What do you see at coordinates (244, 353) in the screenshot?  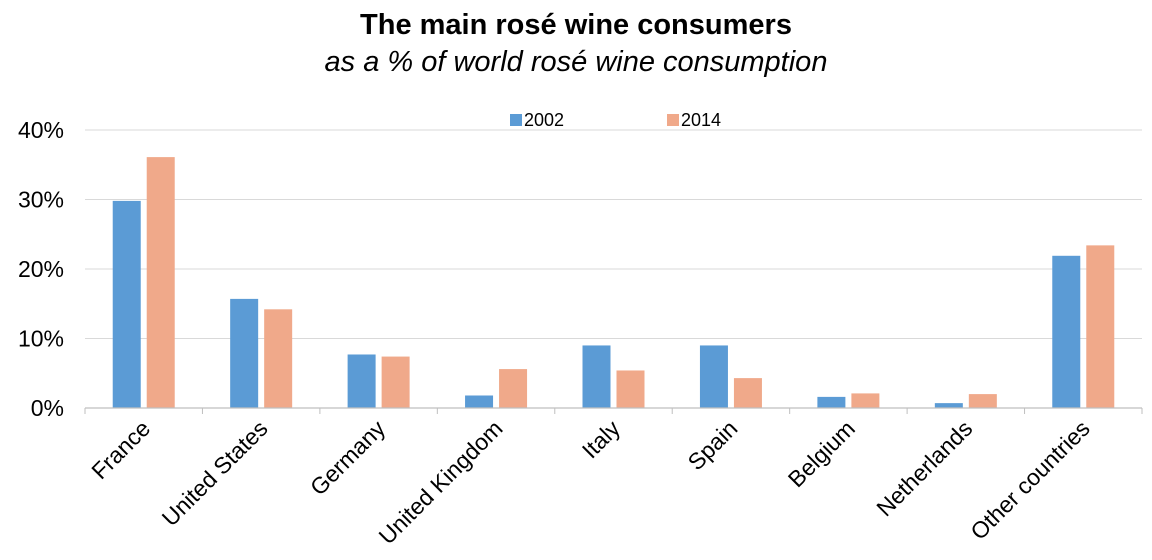 I see `bar-2002-united-states` at bounding box center [244, 353].